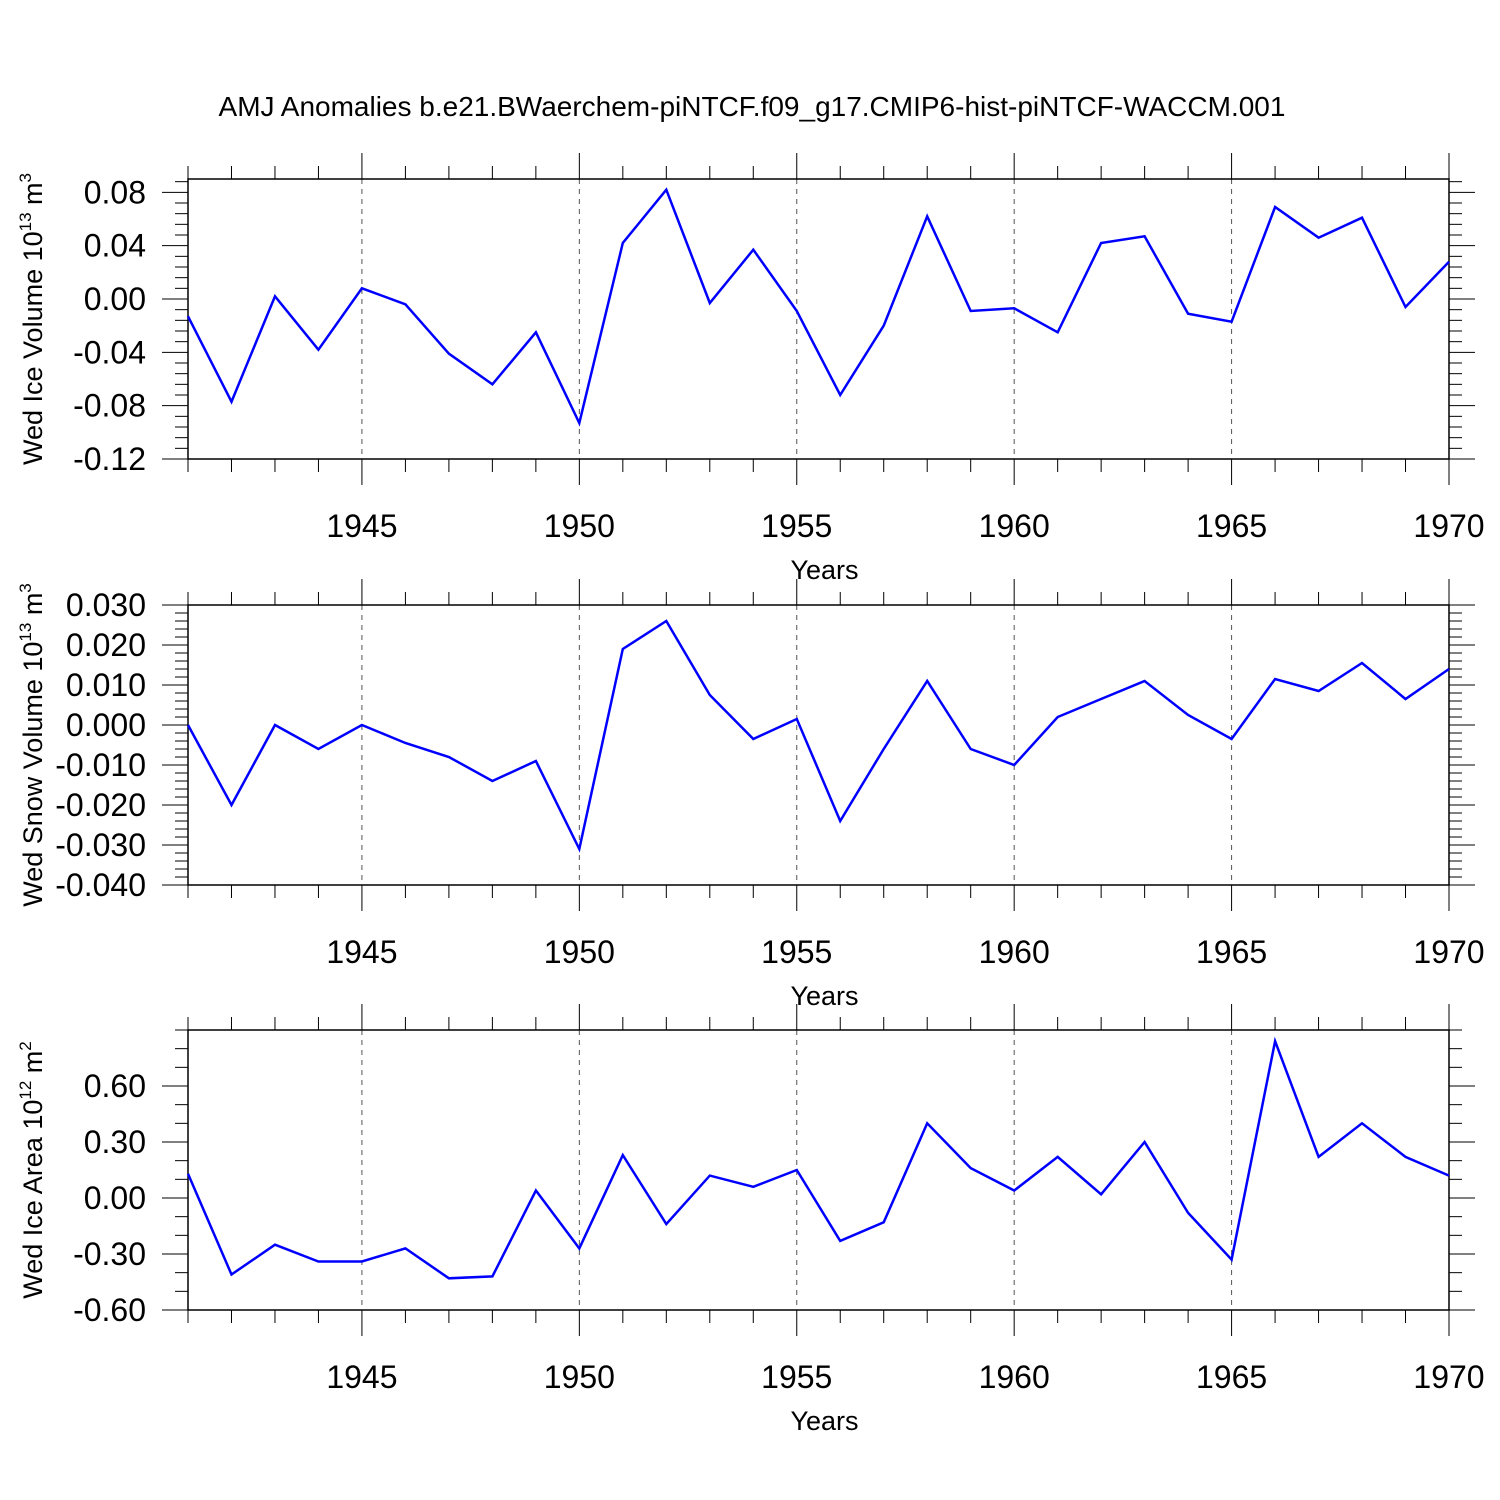 The image size is (1500, 1500). Describe the element at coordinates (1232, 1260) in the screenshot. I see `data-point-1965` at that location.